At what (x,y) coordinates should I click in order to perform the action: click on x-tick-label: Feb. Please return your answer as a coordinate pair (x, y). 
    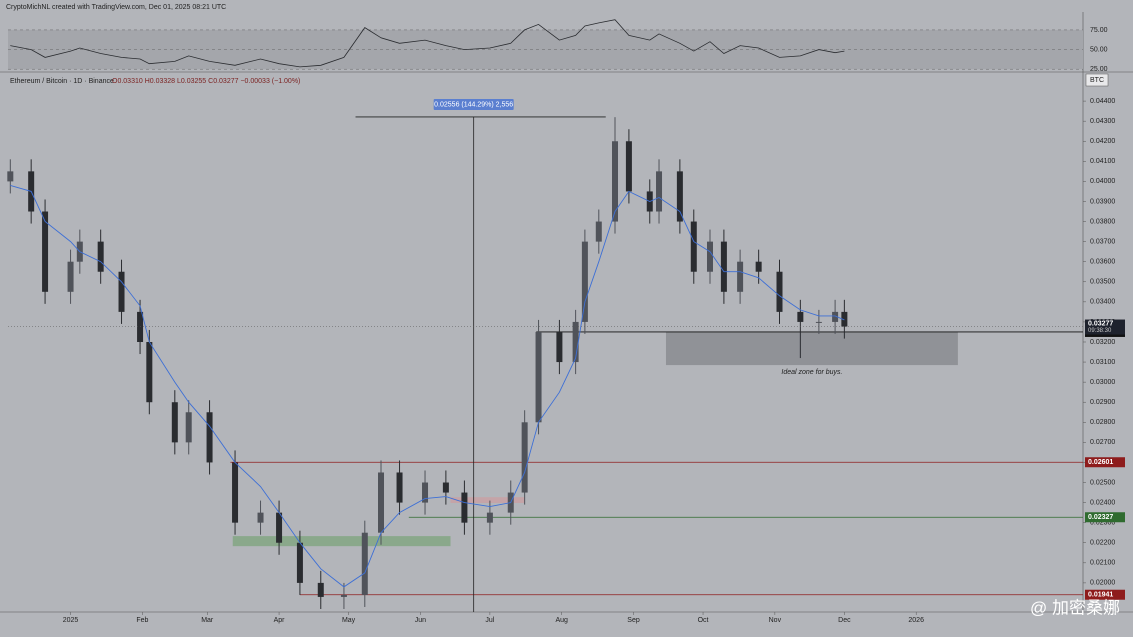
    Looking at the image, I should click on (142, 620).